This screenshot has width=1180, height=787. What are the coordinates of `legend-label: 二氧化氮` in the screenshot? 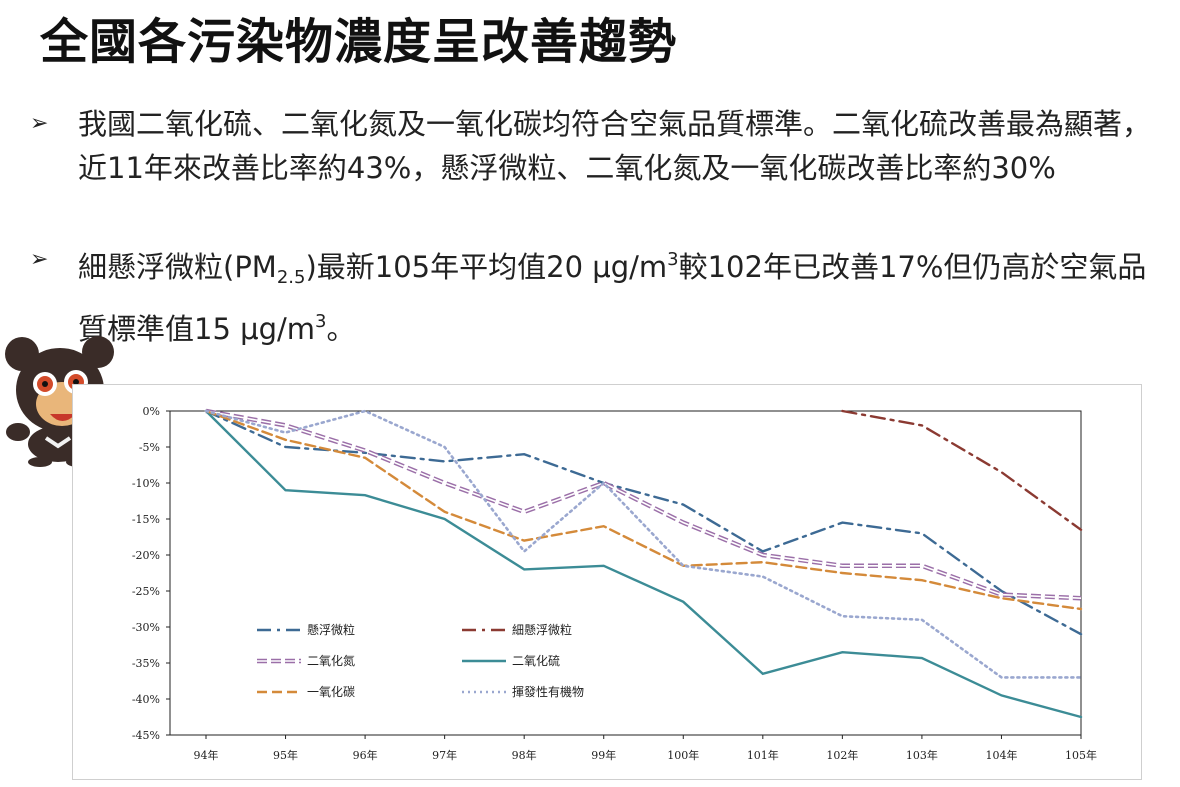 It's located at (331, 660).